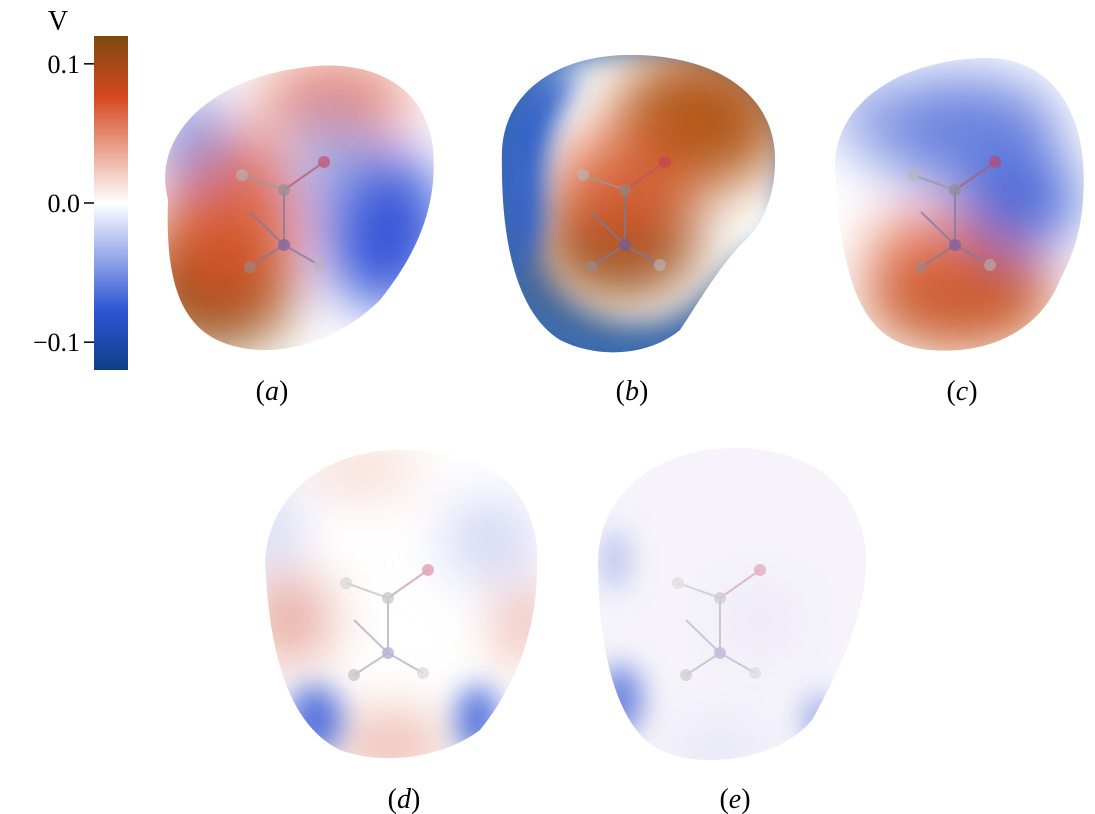  I want to click on colorbar: V 0.1 0.0 −0.1, so click(80, 188).